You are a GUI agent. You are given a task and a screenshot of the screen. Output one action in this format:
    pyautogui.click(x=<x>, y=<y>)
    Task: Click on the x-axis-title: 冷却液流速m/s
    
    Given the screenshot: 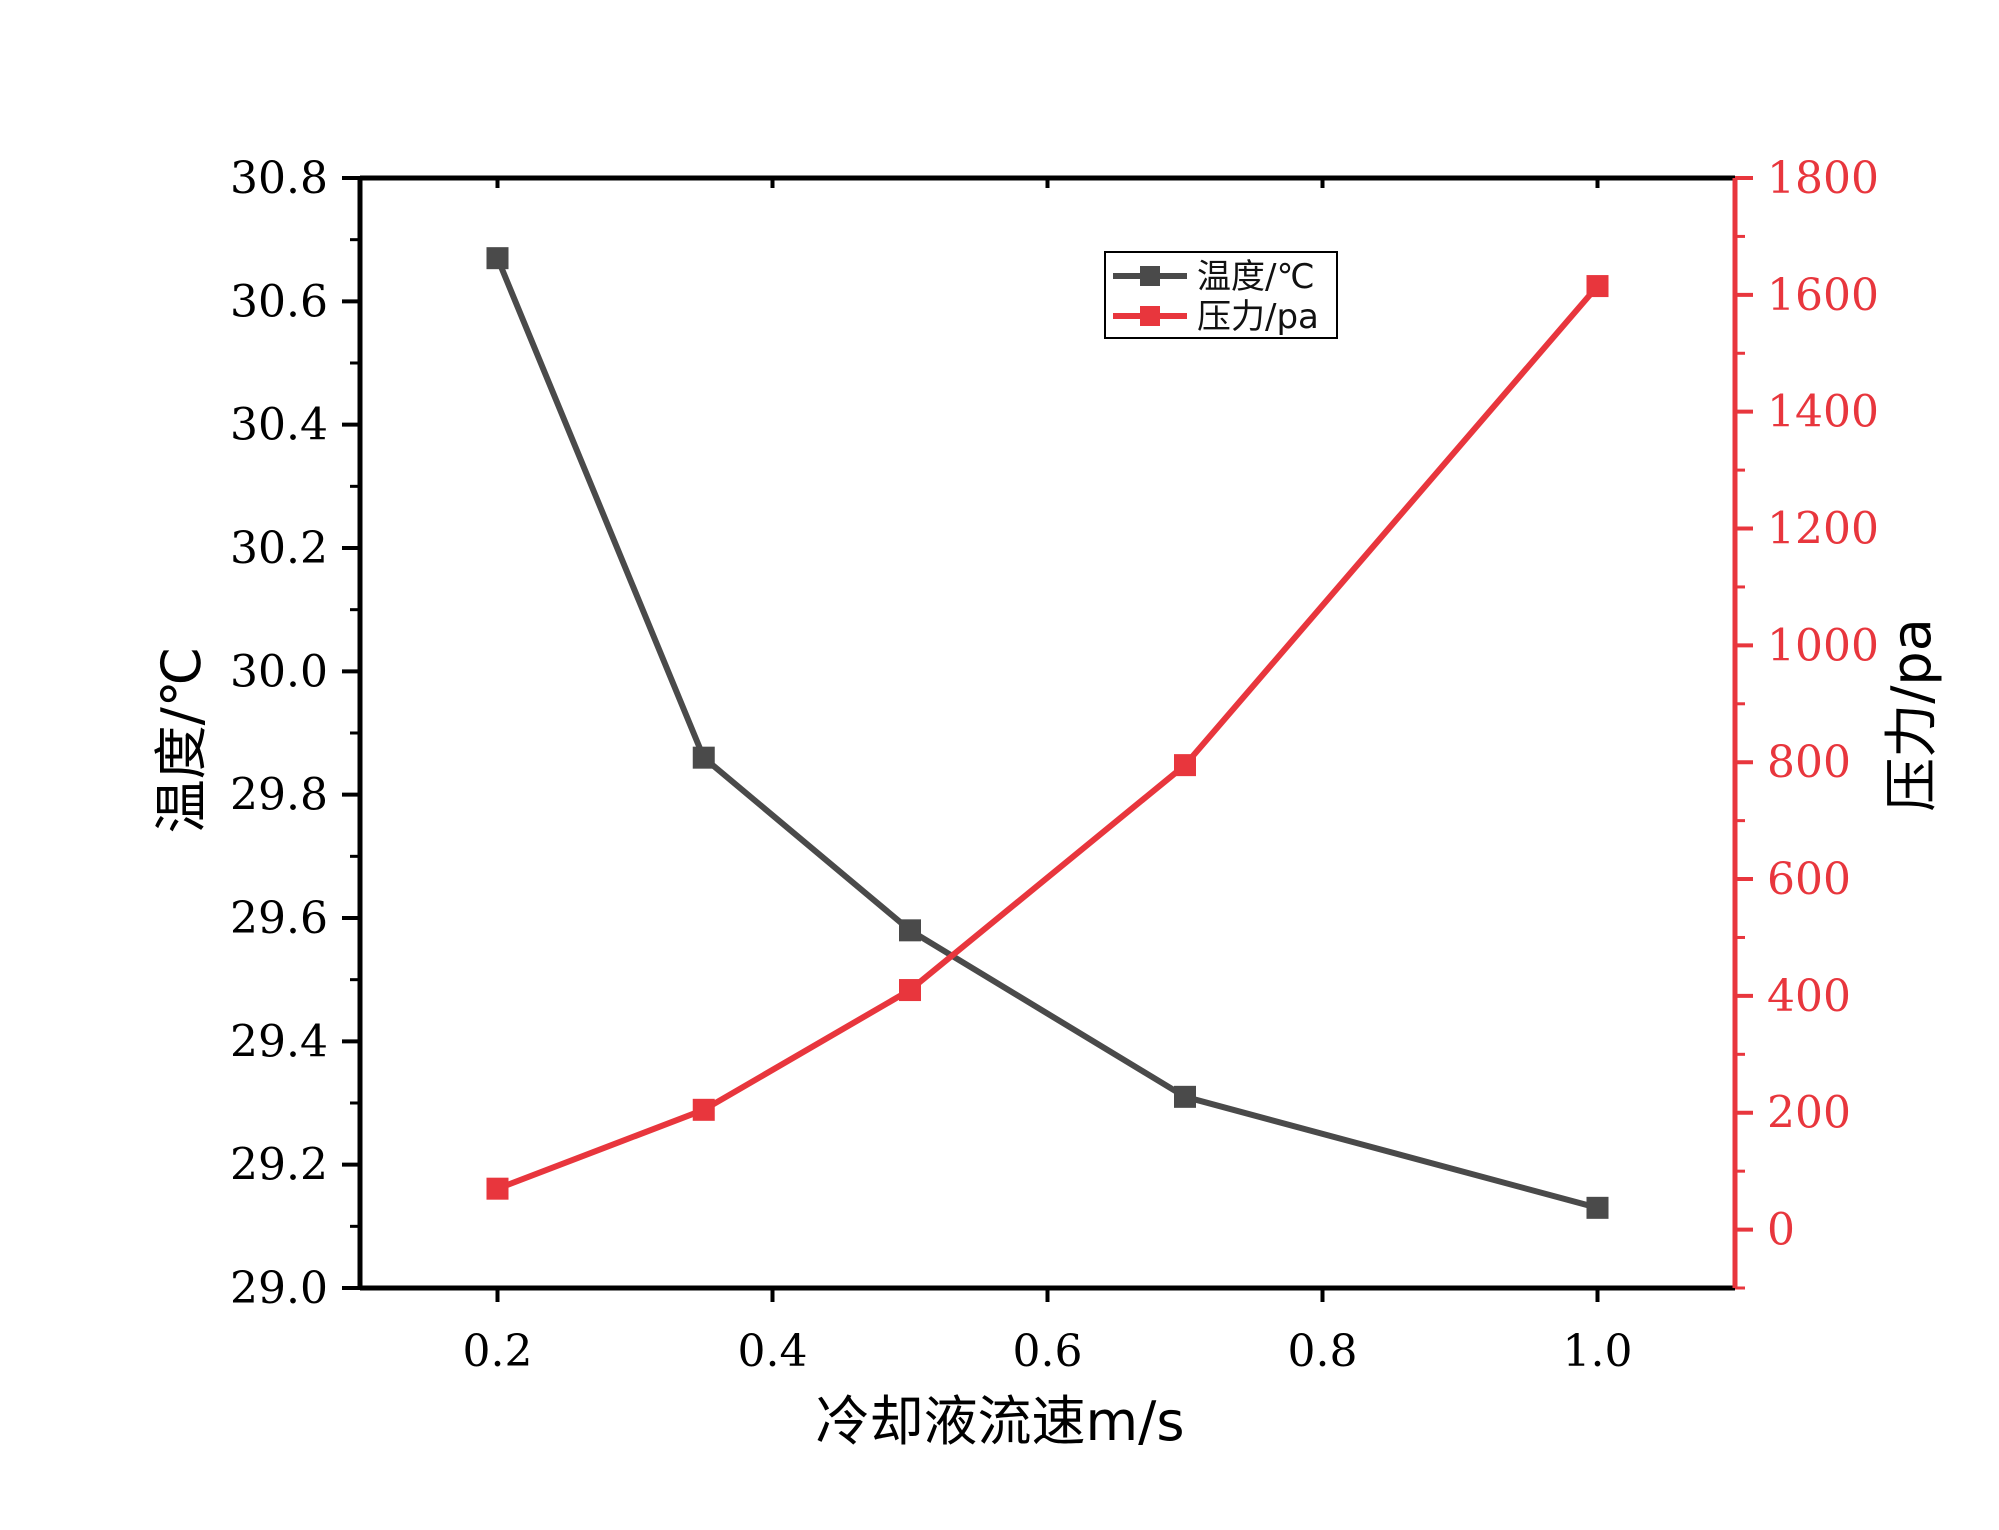 What is the action you would take?
    pyautogui.click(x=1000, y=1421)
    